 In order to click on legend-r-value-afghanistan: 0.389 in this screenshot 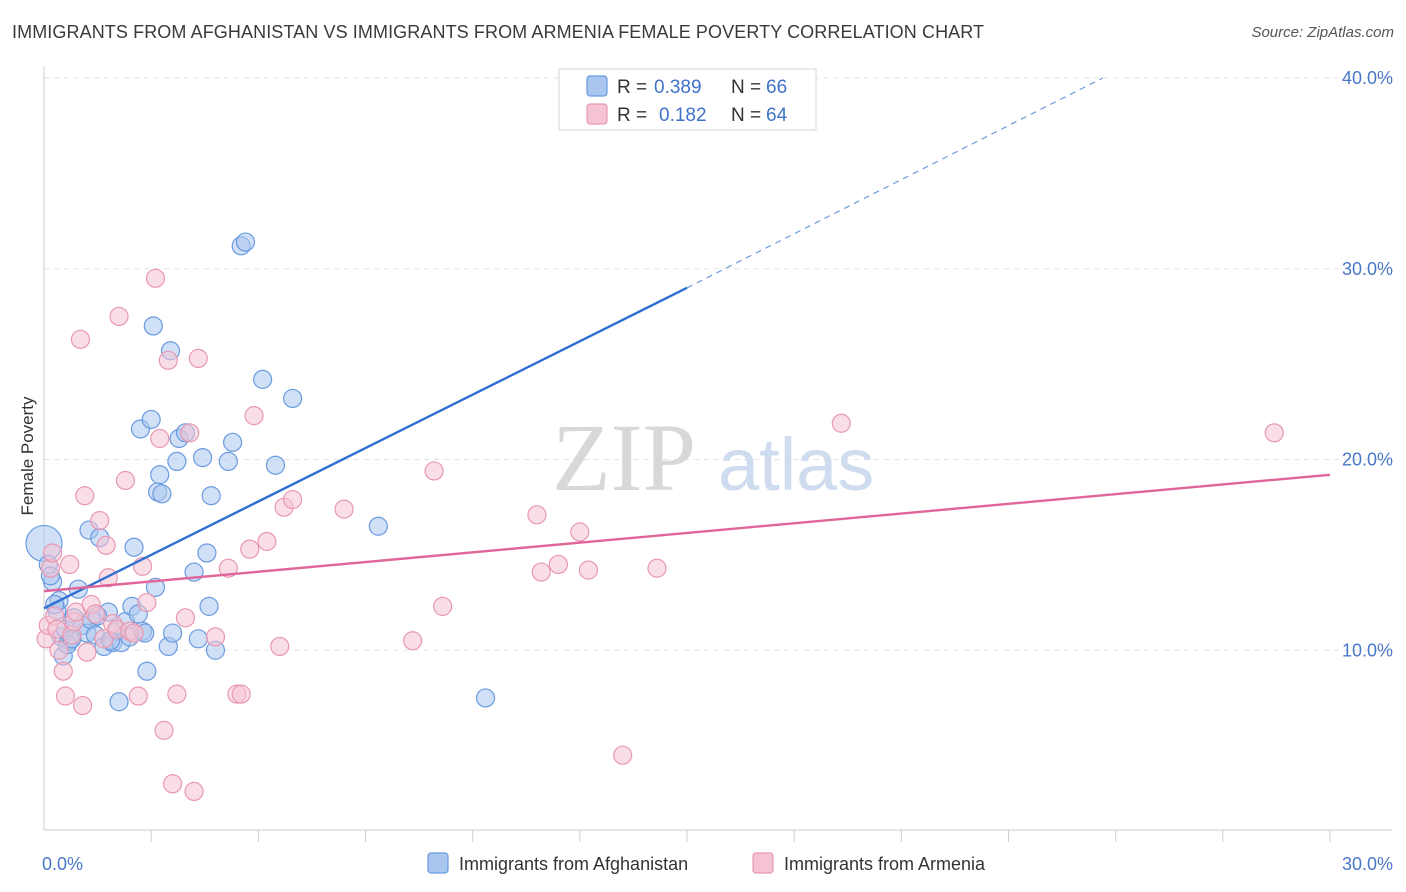, I will do `click(678, 87)`.